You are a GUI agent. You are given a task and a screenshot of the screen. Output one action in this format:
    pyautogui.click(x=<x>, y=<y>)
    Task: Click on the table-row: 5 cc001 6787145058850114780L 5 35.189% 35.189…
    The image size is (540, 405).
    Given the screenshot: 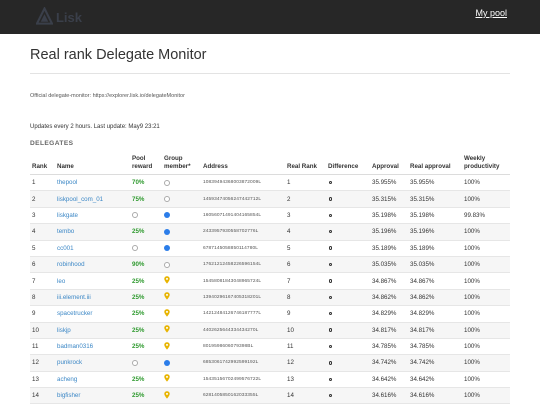 What is the action you would take?
    pyautogui.click(x=270, y=248)
    